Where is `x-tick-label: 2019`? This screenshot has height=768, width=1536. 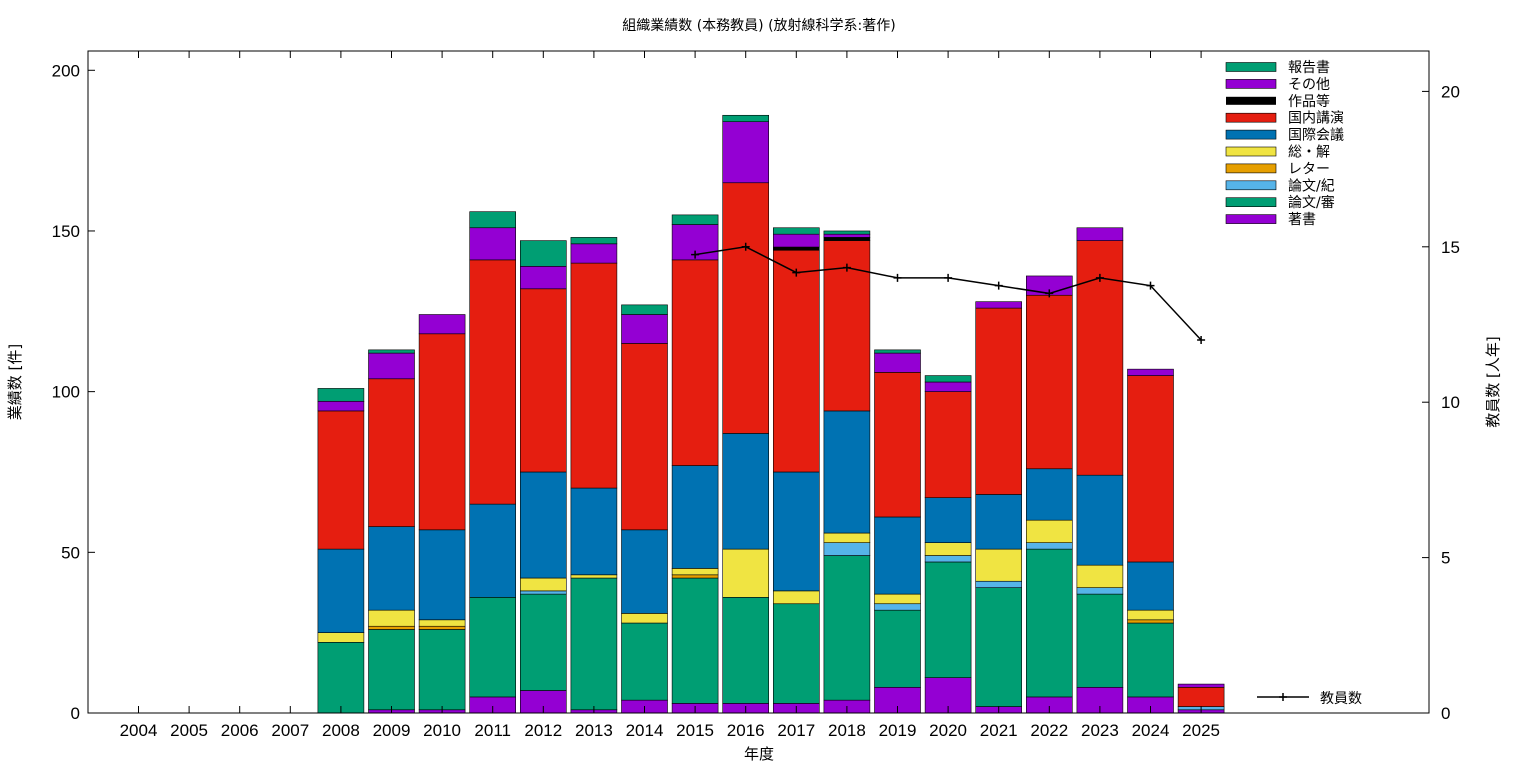
x-tick-label: 2019 is located at coordinates (898, 730).